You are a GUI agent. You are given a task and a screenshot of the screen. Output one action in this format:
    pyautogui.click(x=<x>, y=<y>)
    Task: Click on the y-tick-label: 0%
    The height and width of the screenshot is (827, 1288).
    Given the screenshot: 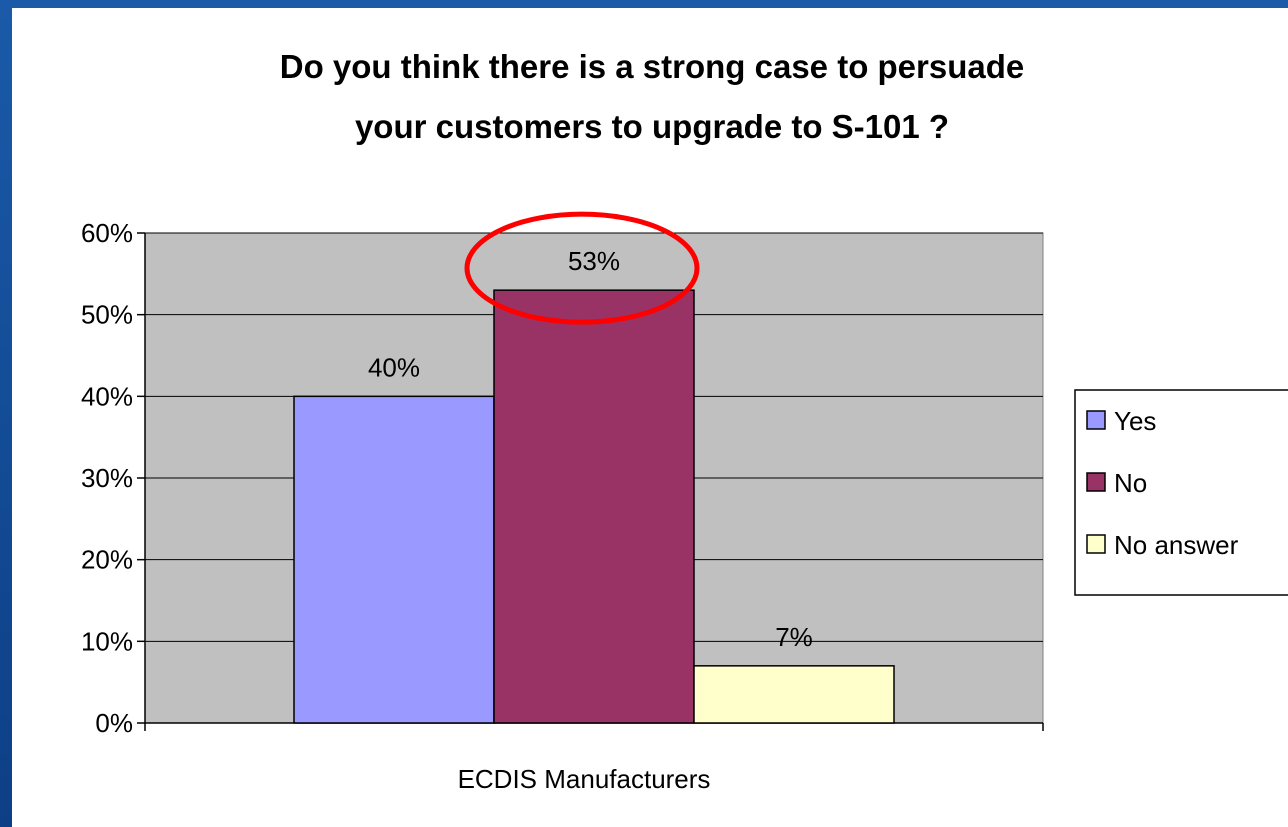 What is the action you would take?
    pyautogui.click(x=114, y=723)
    